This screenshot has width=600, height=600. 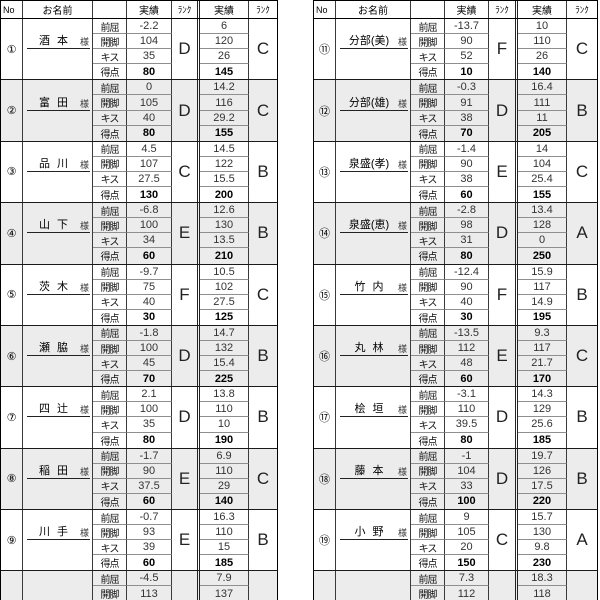 I want to click on name-underline: 竹内様, so click(x=374, y=280).